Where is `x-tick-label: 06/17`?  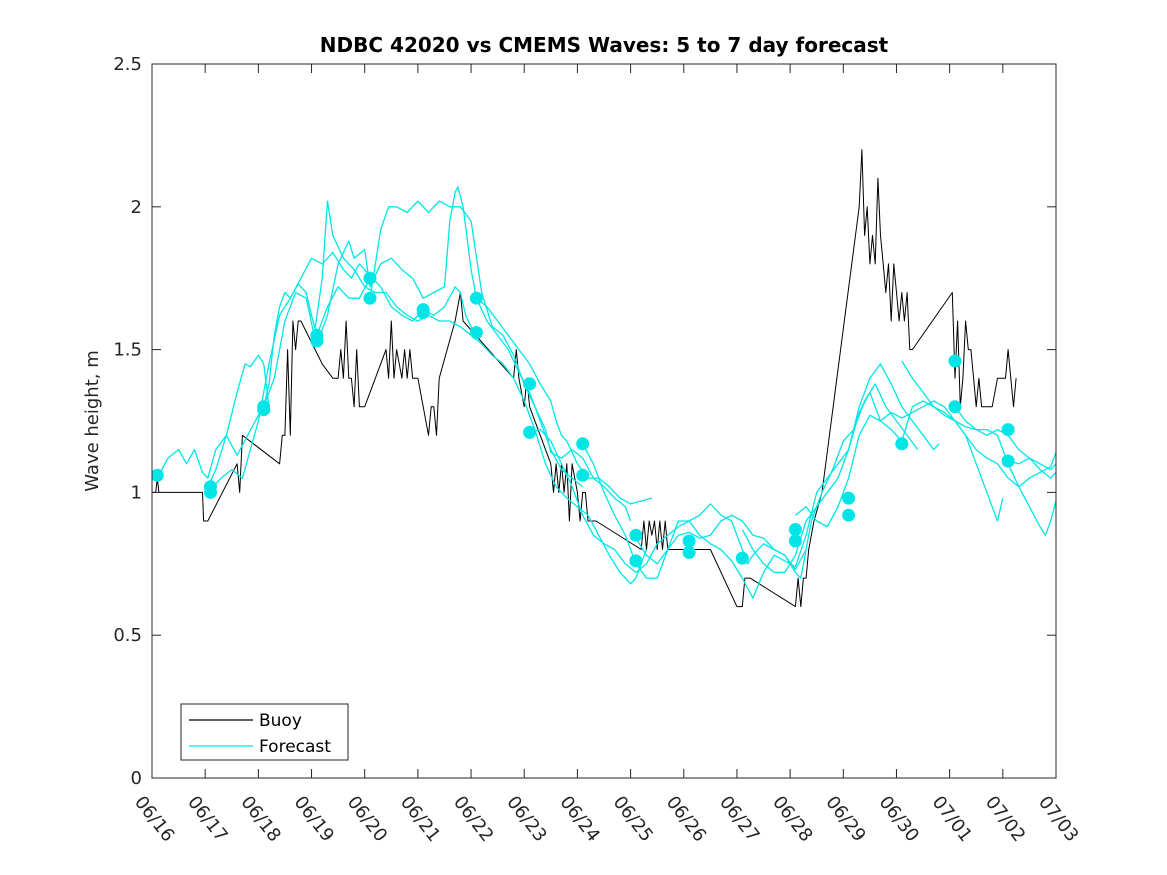
x-tick-label: 06/17 is located at coordinates (207, 819).